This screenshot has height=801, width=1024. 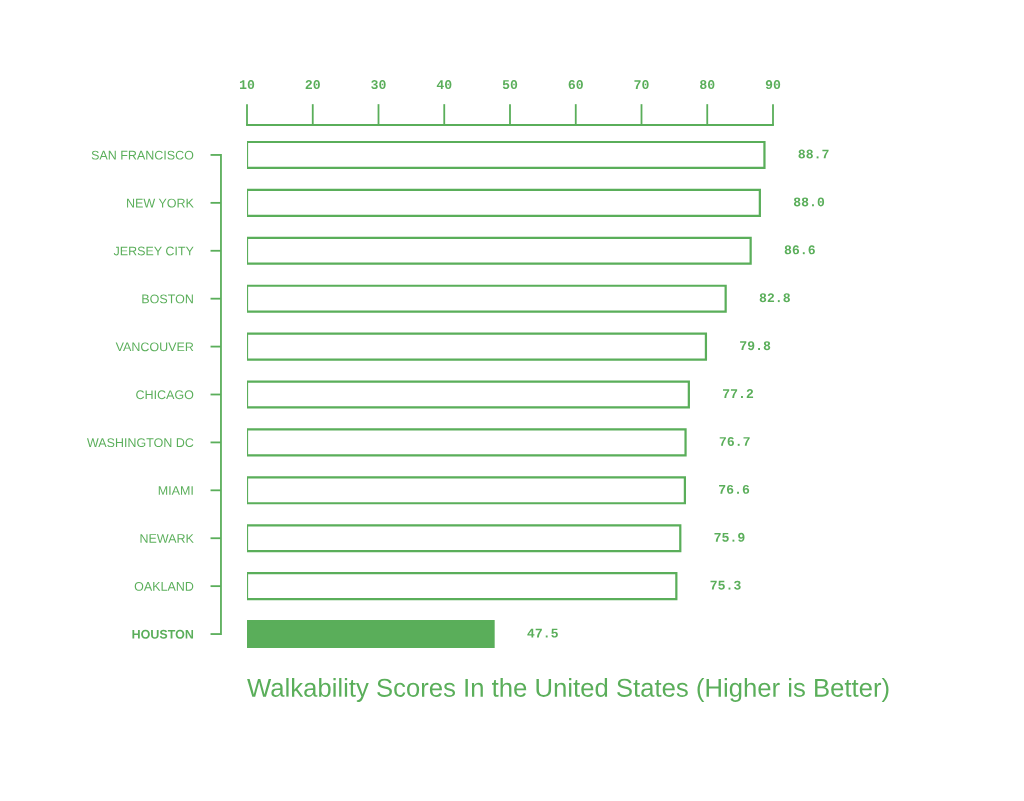 What do you see at coordinates (163, 634) in the screenshot?
I see `y-tick-label: HOUSTON` at bounding box center [163, 634].